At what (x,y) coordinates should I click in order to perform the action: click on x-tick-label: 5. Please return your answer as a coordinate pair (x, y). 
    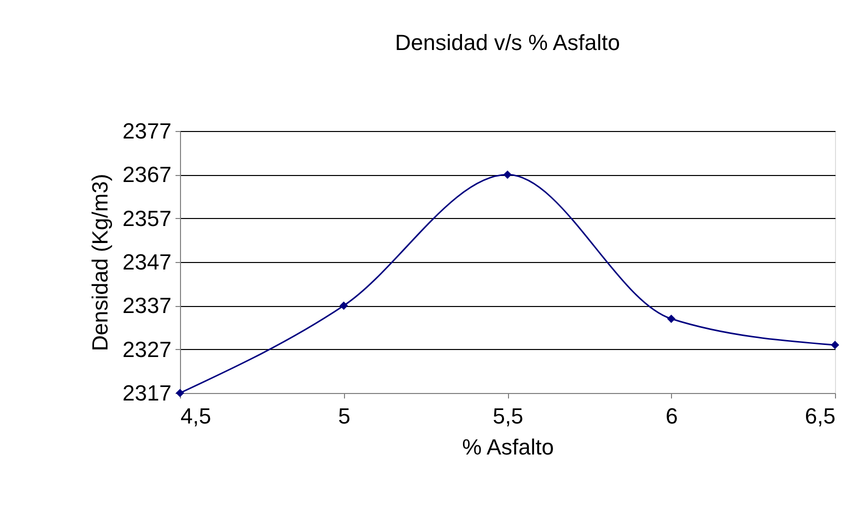
    Looking at the image, I should click on (344, 416).